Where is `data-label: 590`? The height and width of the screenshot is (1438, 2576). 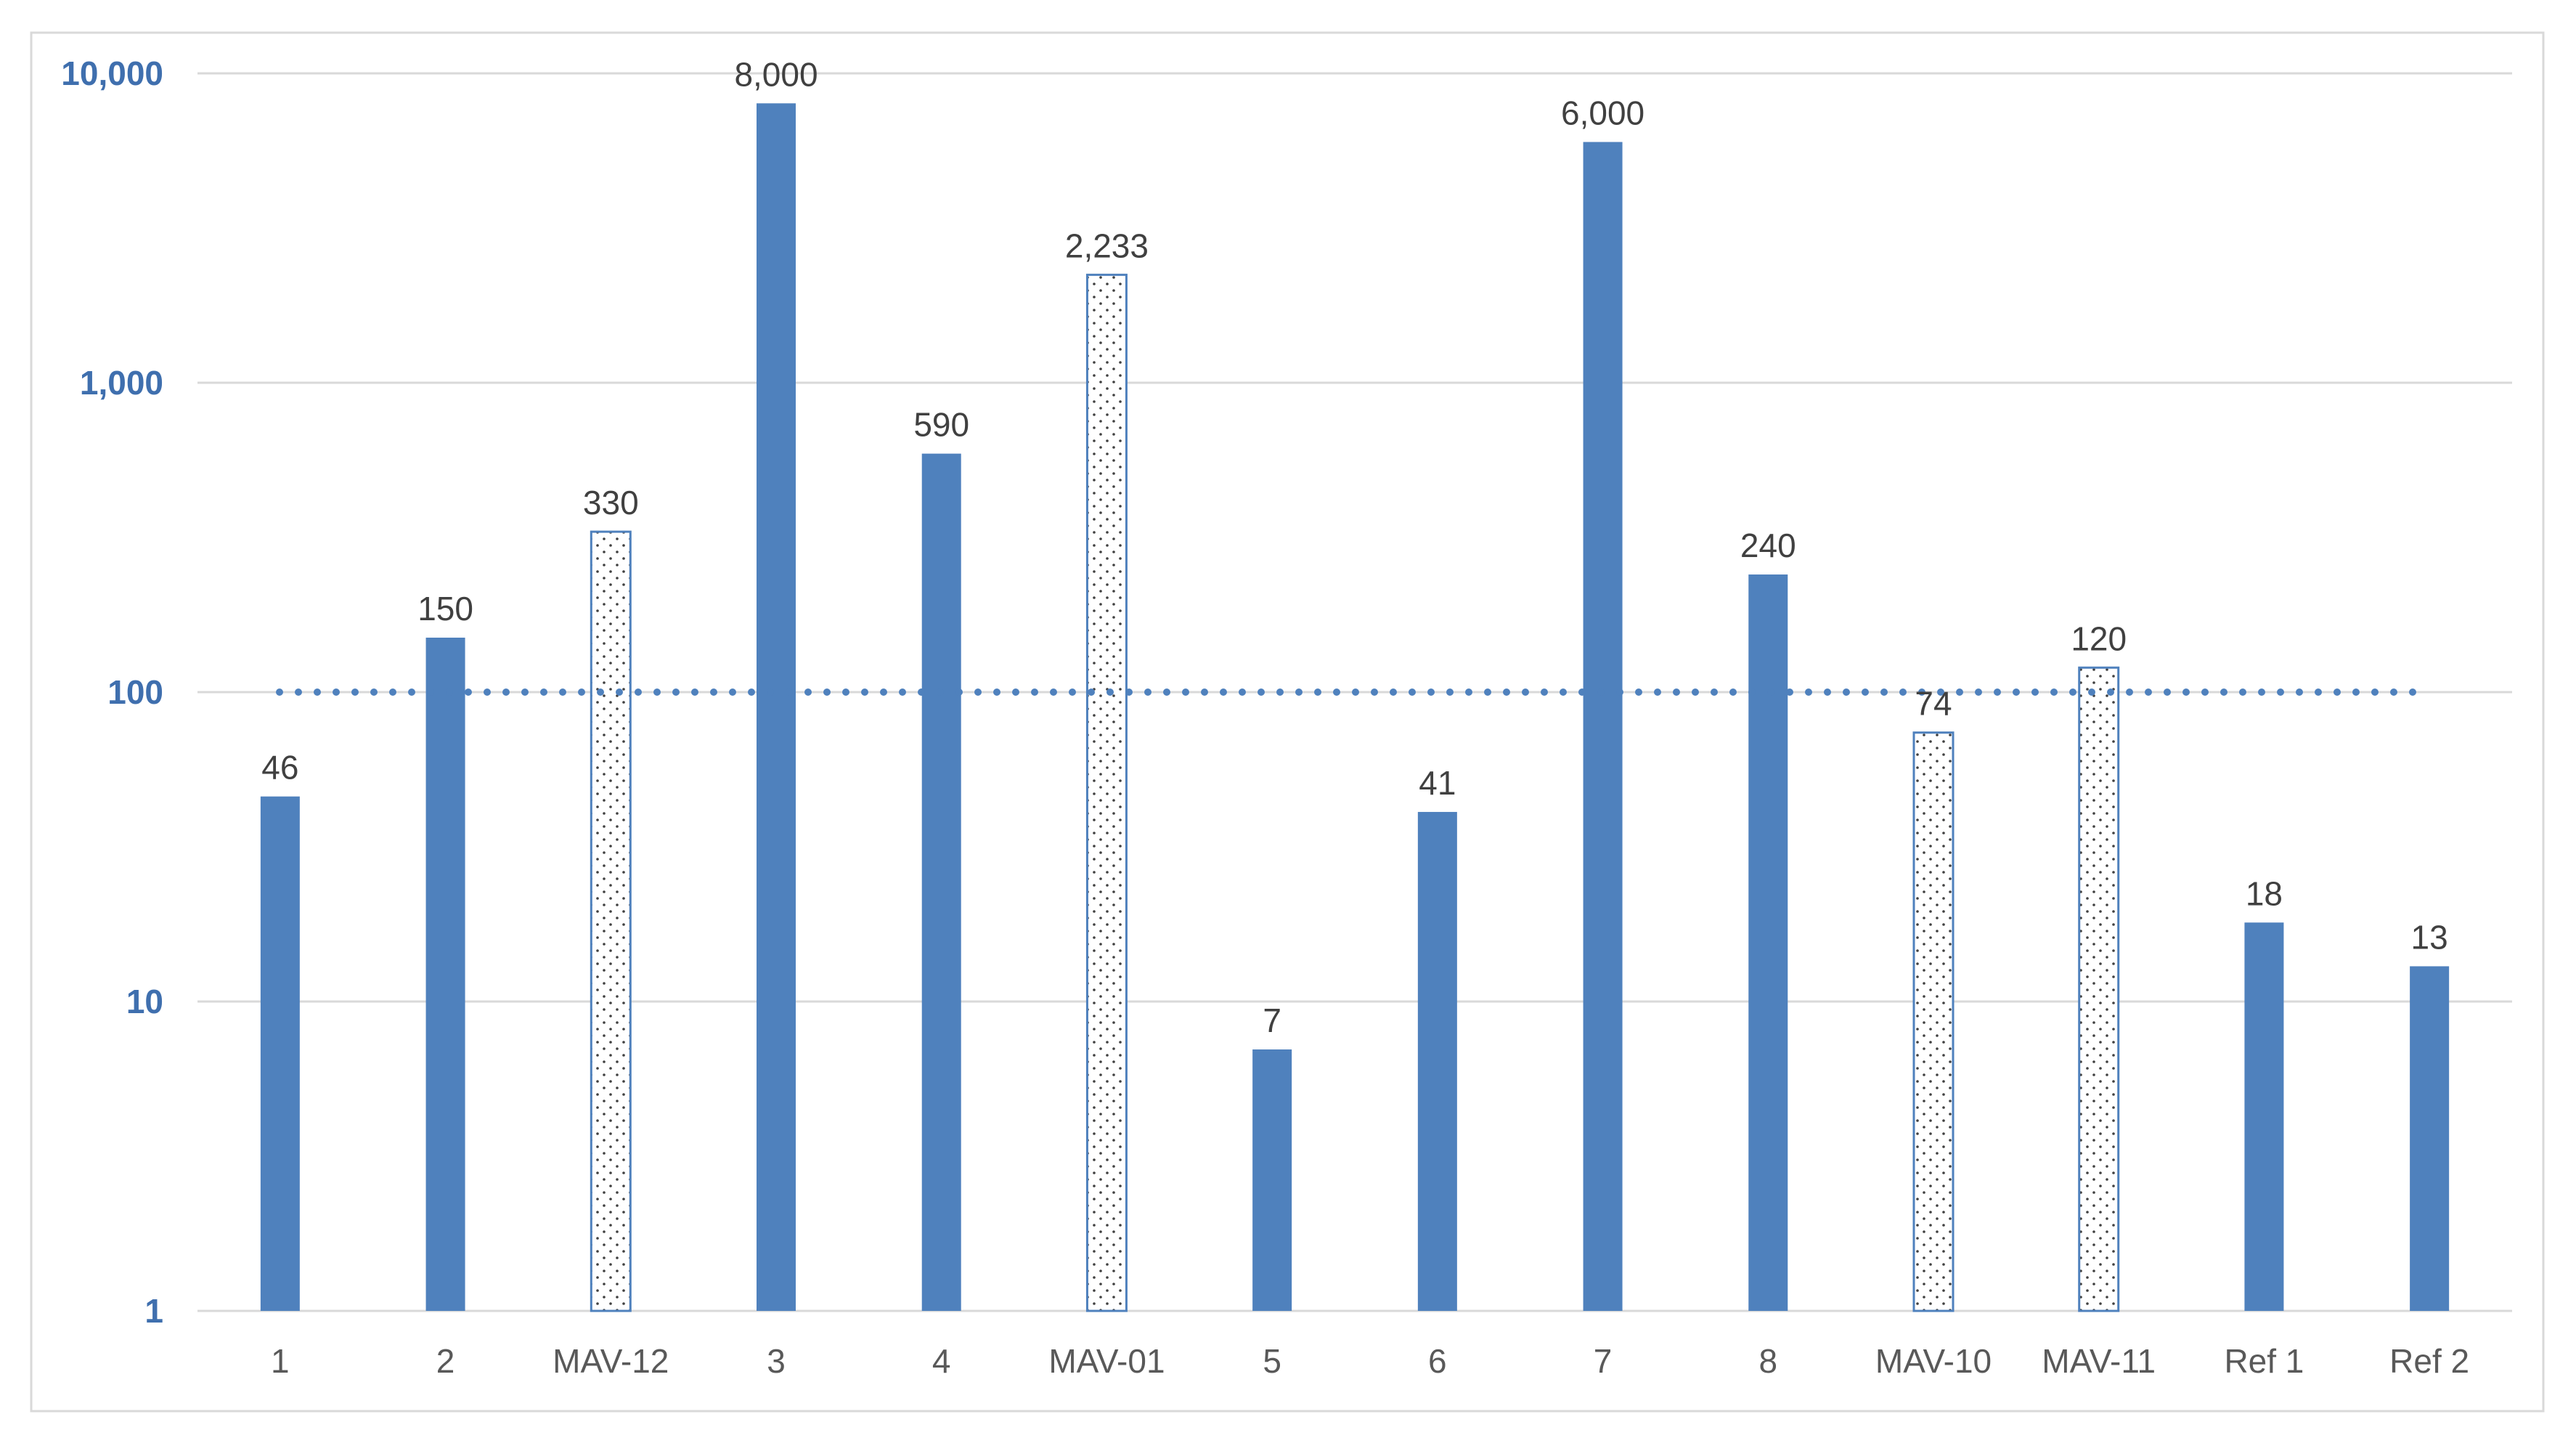
data-label: 590 is located at coordinates (941, 425).